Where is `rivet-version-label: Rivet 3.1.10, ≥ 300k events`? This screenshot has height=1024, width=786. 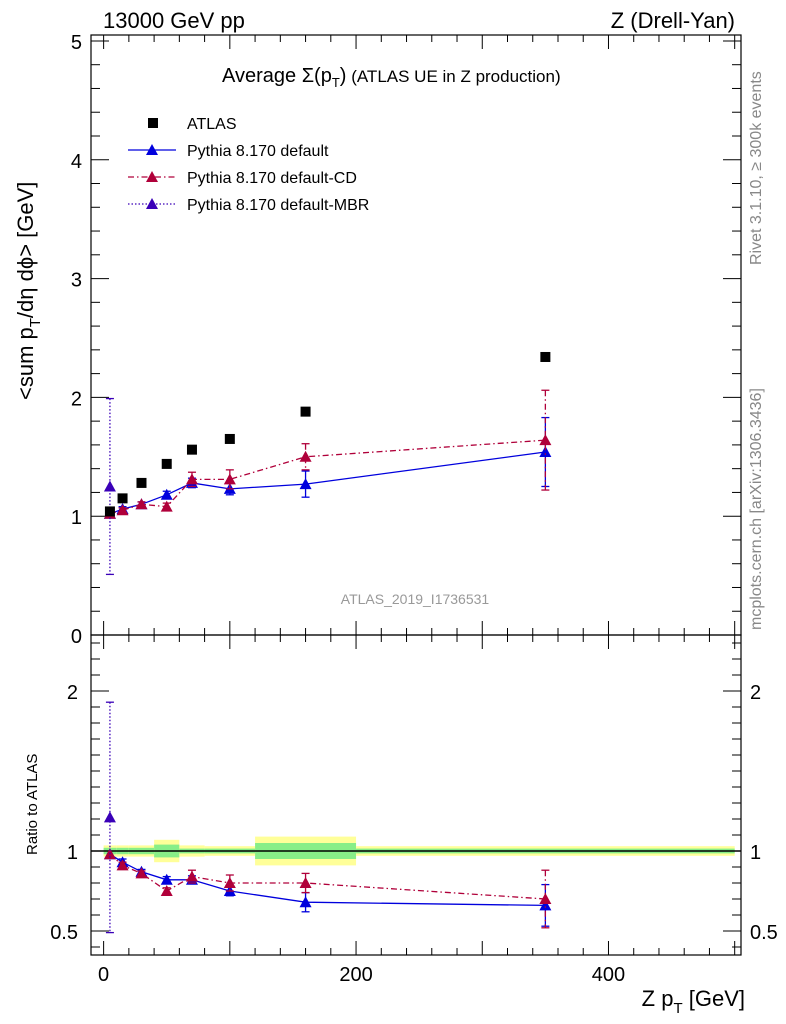
rivet-version-label: Rivet 3.1.10, ≥ 300k events is located at coordinates (756, 168).